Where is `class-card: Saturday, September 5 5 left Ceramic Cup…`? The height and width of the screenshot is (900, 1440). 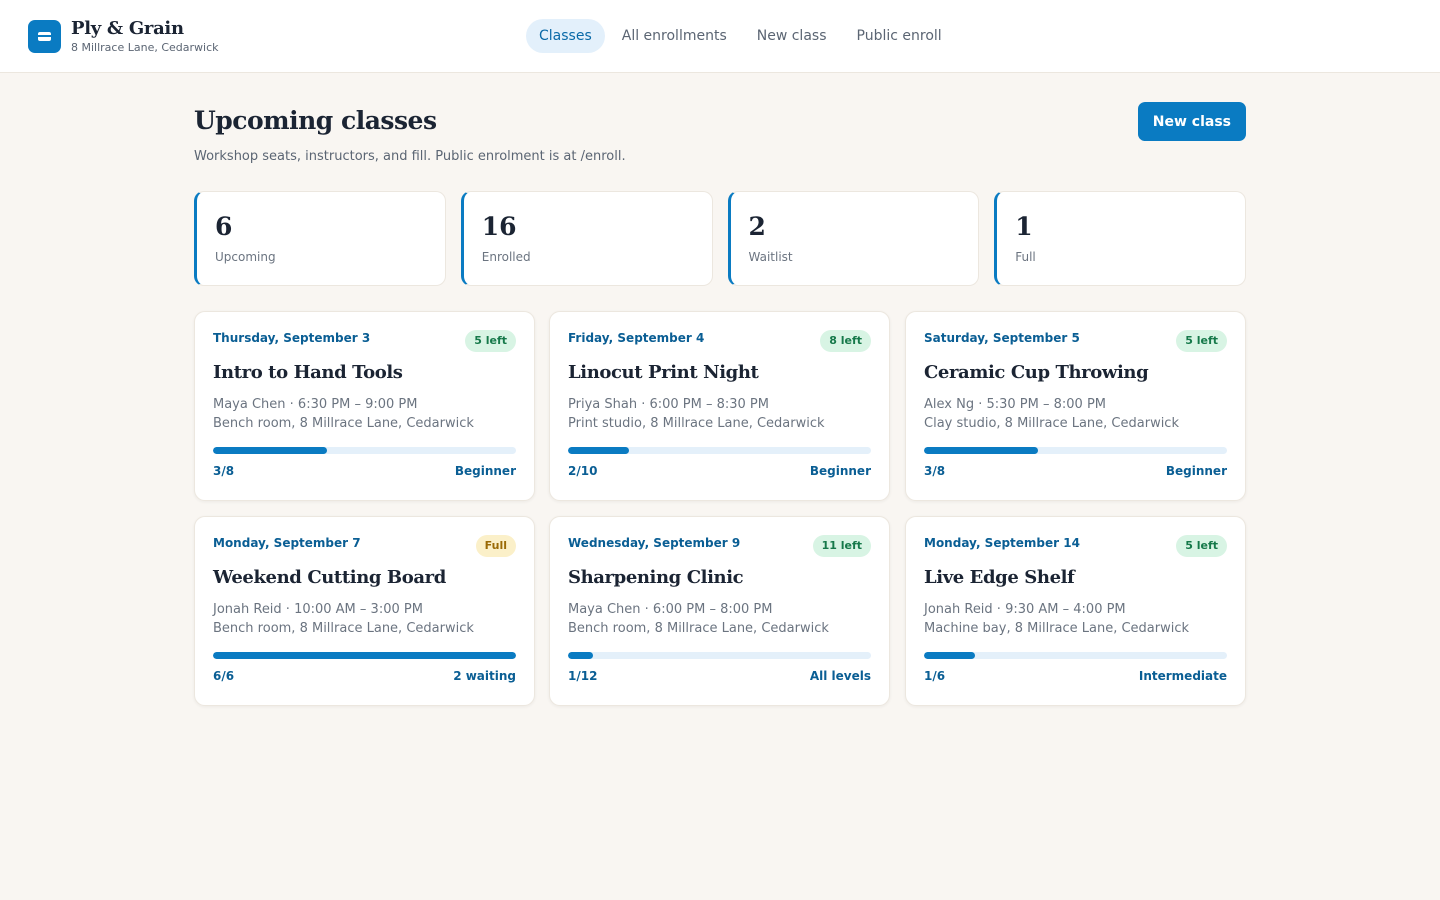 class-card: Saturday, September 5 5 left Ceramic Cup… is located at coordinates (1075, 406).